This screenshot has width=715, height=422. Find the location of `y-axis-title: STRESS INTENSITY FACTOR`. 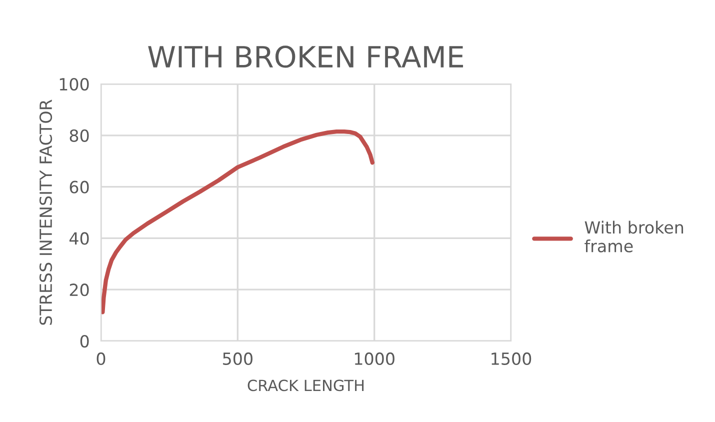

y-axis-title: STRESS INTENSITY FACTOR is located at coordinates (45, 212).